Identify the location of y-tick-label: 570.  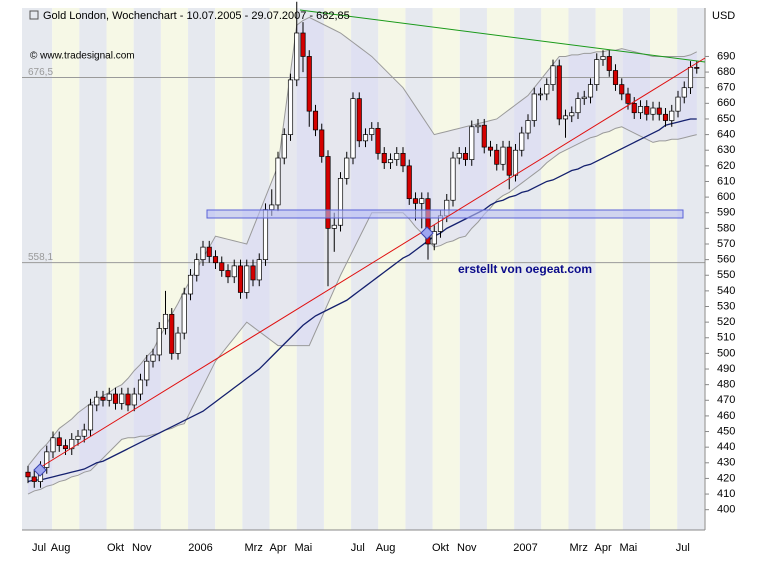
(726, 244).